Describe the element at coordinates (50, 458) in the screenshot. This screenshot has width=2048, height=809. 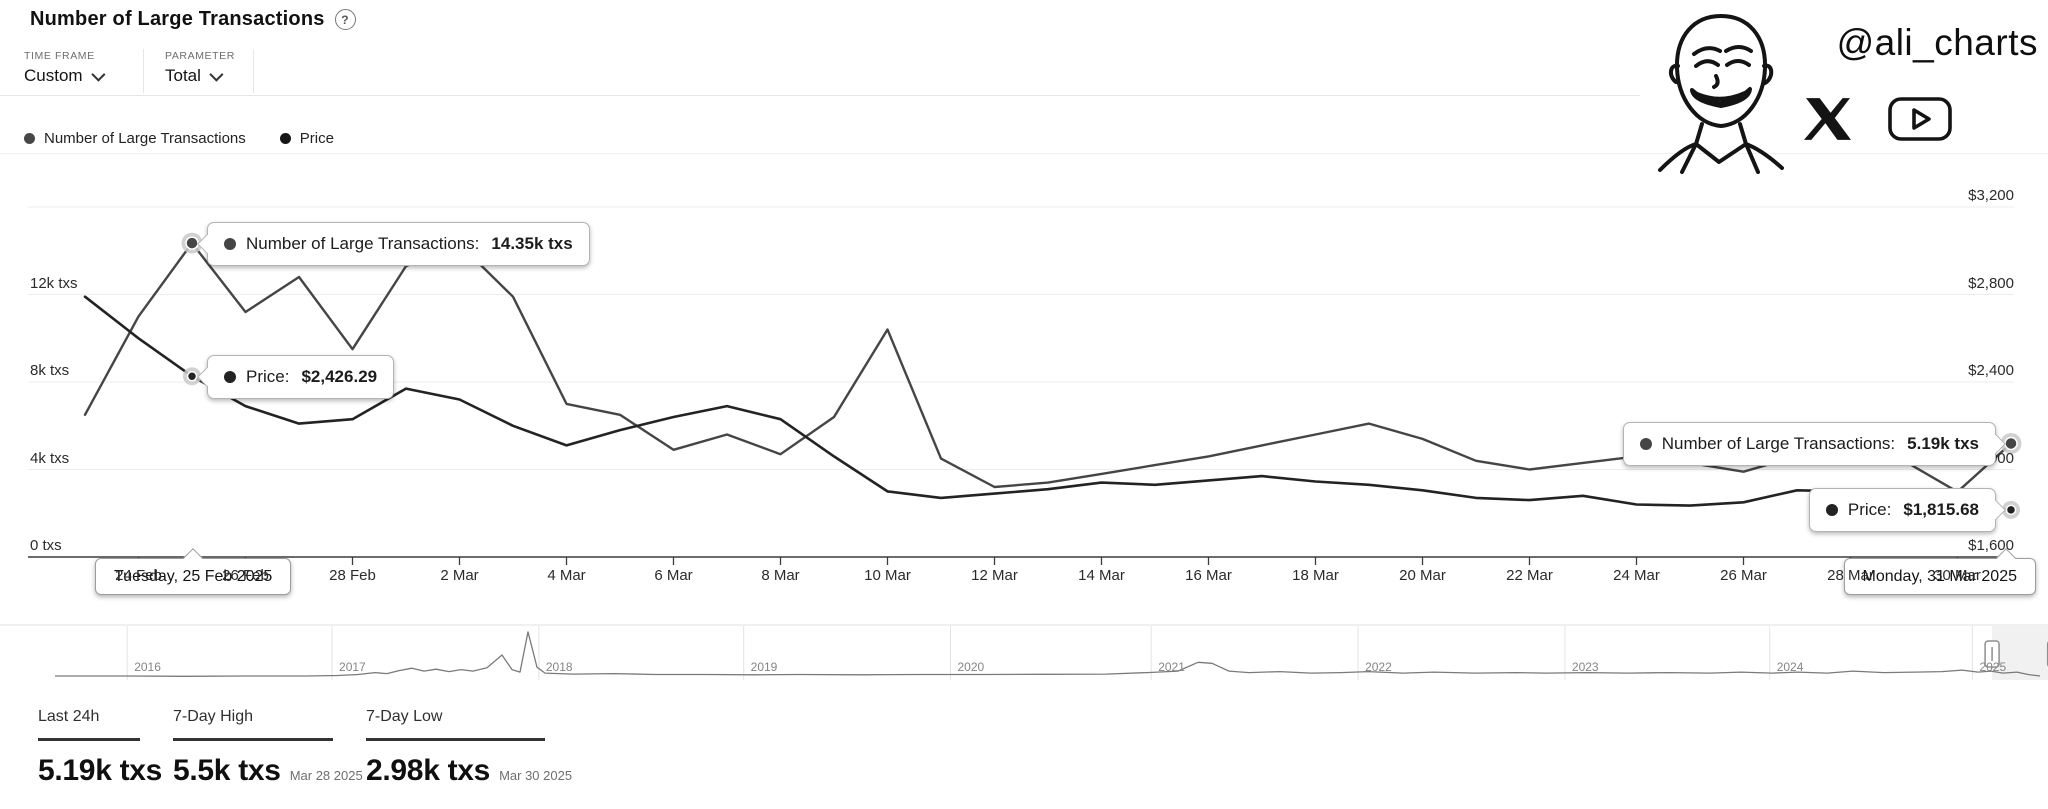
I see `y-axis-left-label: 4k txs` at that location.